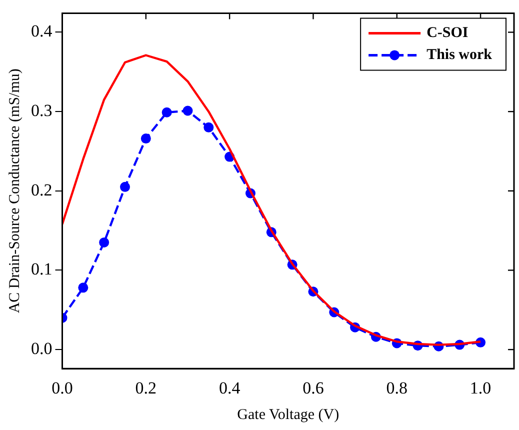  Describe the element at coordinates (41, 269) in the screenshot. I see `y-tick-label: 0.1` at that location.